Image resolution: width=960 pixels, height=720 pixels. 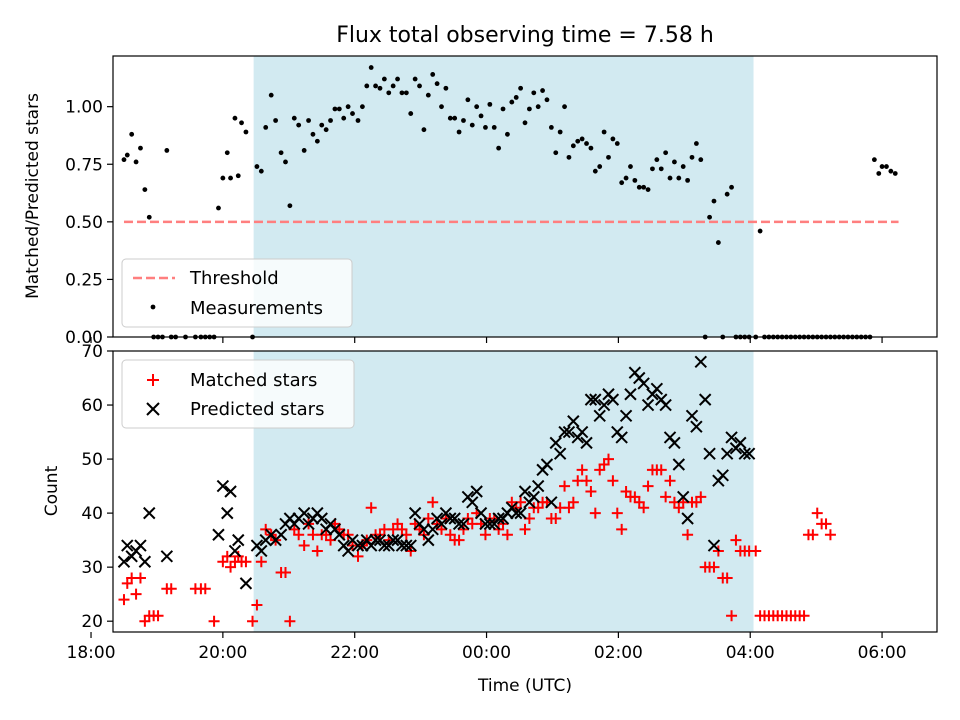 I want to click on legend-matched-marker, so click(x=153, y=380).